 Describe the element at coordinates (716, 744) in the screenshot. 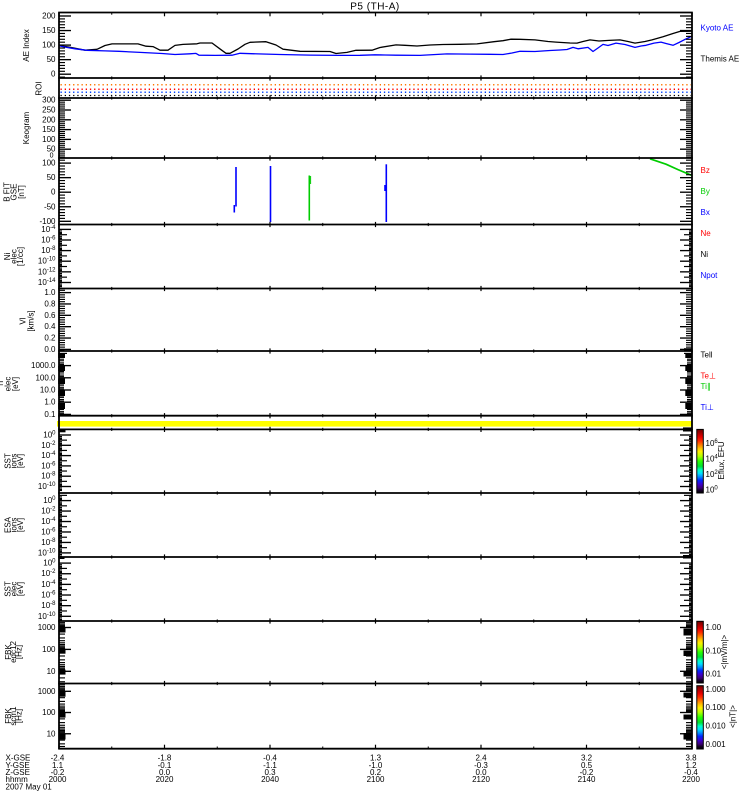

I see `svg-text: 0.001` at that location.